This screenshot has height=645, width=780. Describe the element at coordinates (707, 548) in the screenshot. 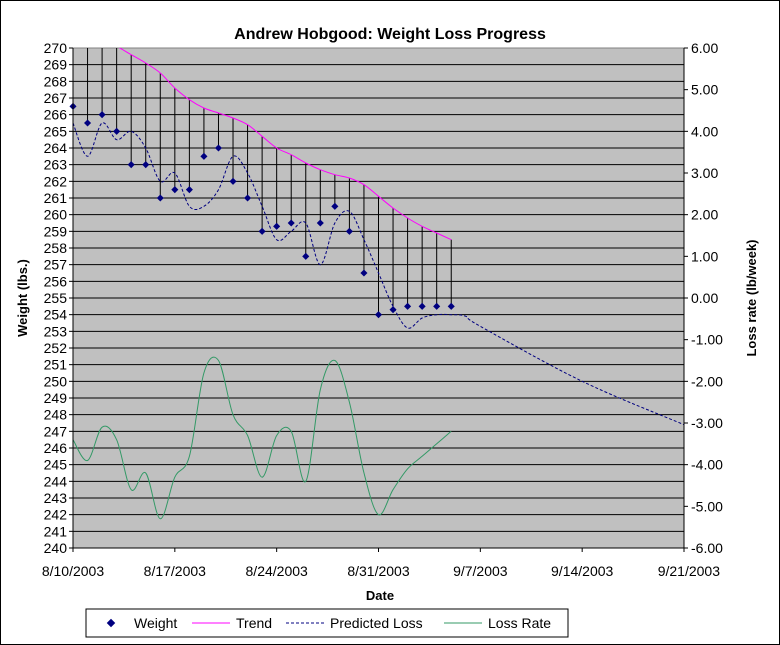

I see `y2-tick-label: -6.00` at that location.